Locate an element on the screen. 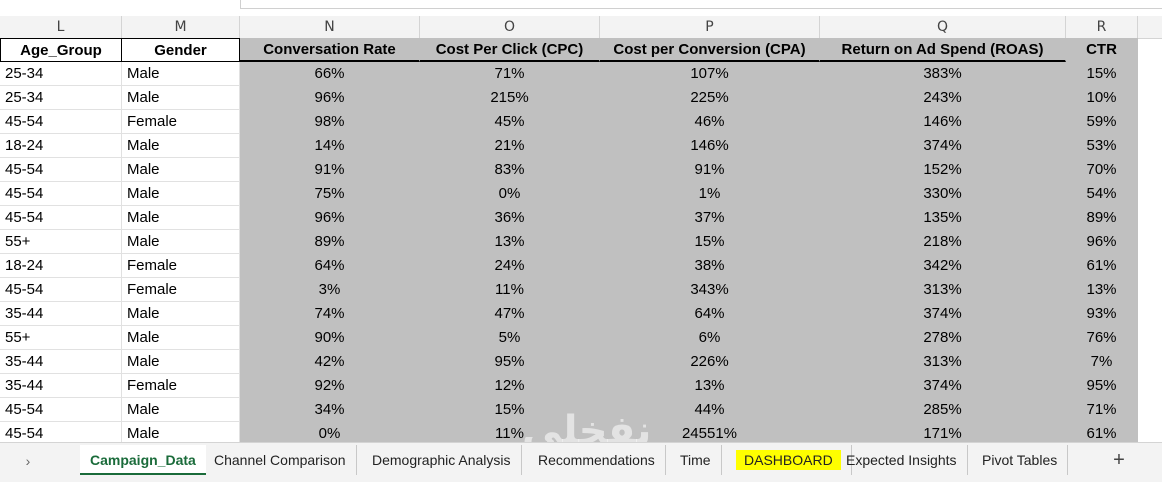  cell-cpa: 64% is located at coordinates (710, 314).